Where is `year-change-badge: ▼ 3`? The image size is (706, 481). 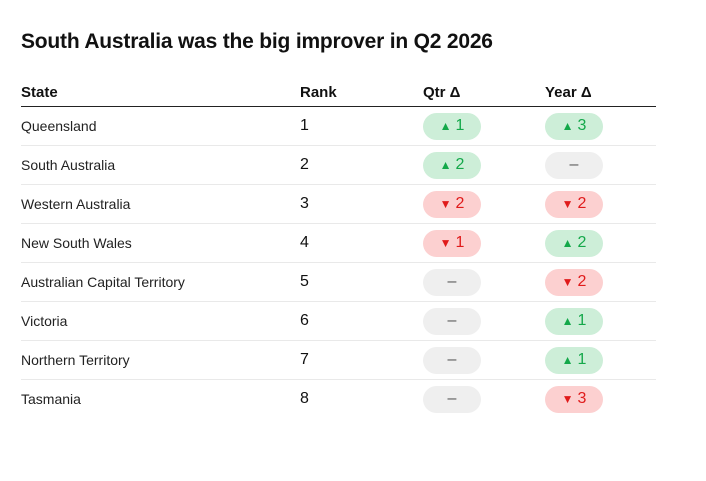 year-change-badge: ▼ 3 is located at coordinates (574, 399).